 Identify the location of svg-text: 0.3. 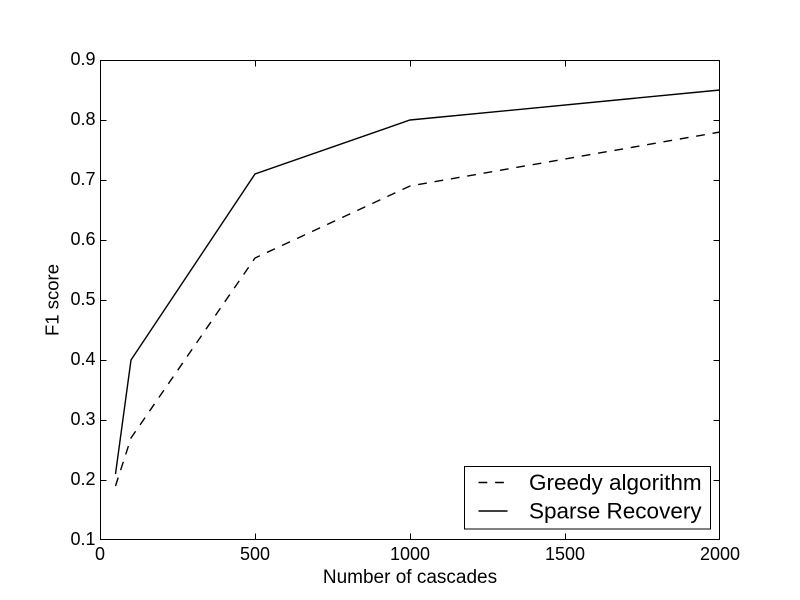
(82, 419).